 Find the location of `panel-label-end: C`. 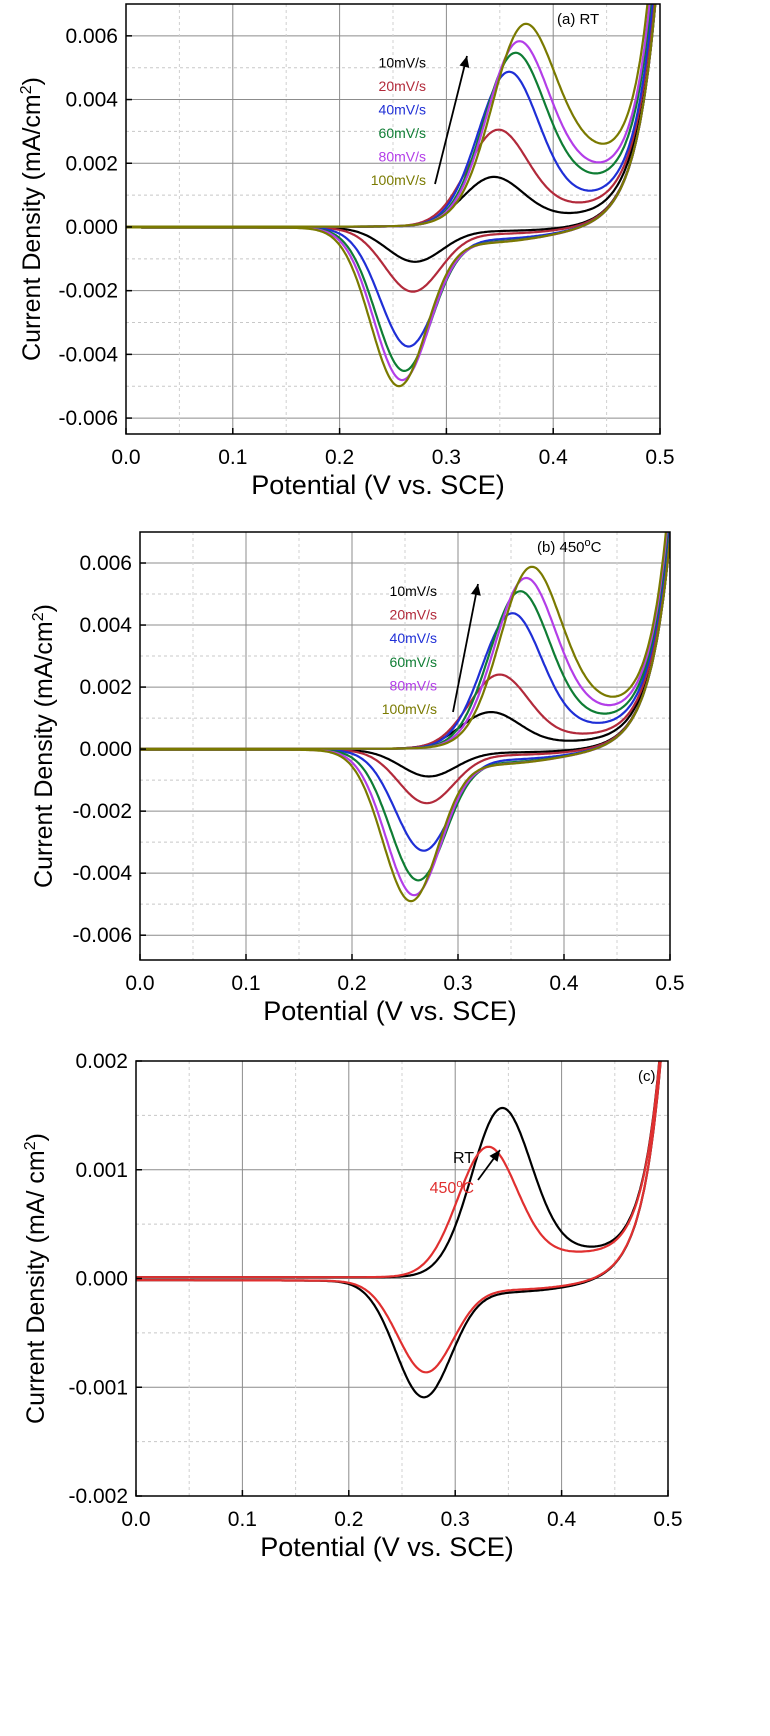

panel-label-end: C is located at coordinates (596, 547).